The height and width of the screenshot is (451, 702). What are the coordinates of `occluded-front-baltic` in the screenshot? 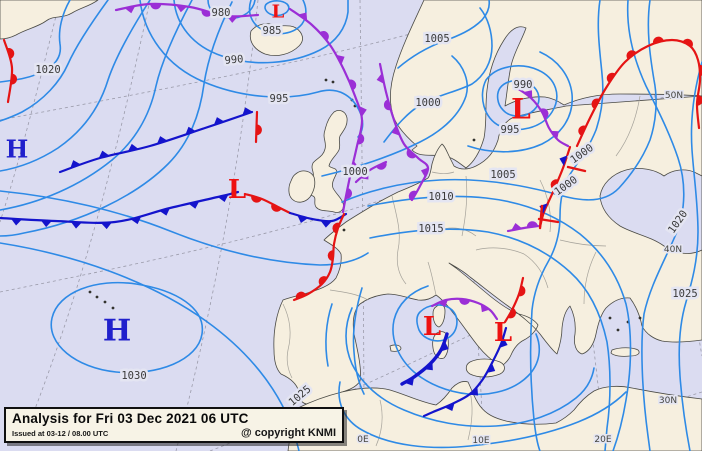 It's located at (542, 117).